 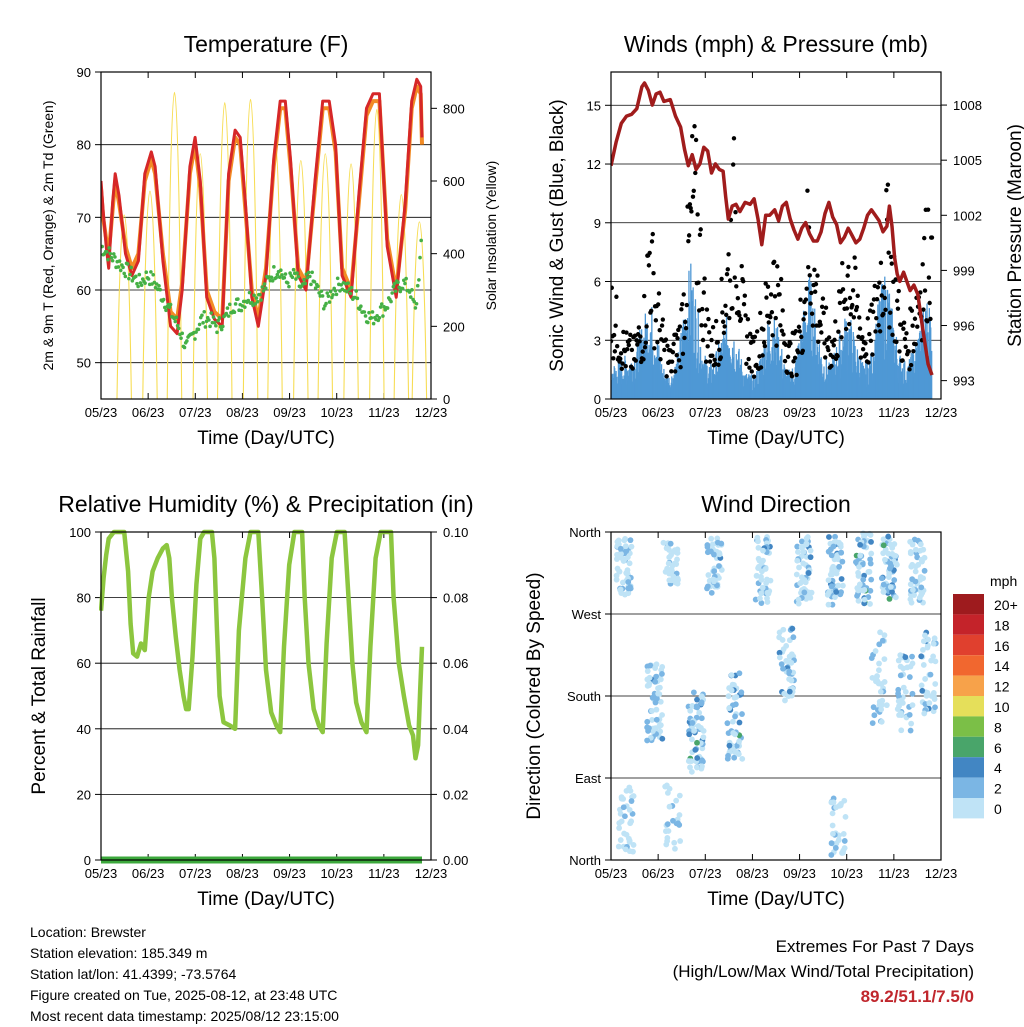 What do you see at coordinates (588, 778) in the screenshot?
I see `y-tick-label: East` at bounding box center [588, 778].